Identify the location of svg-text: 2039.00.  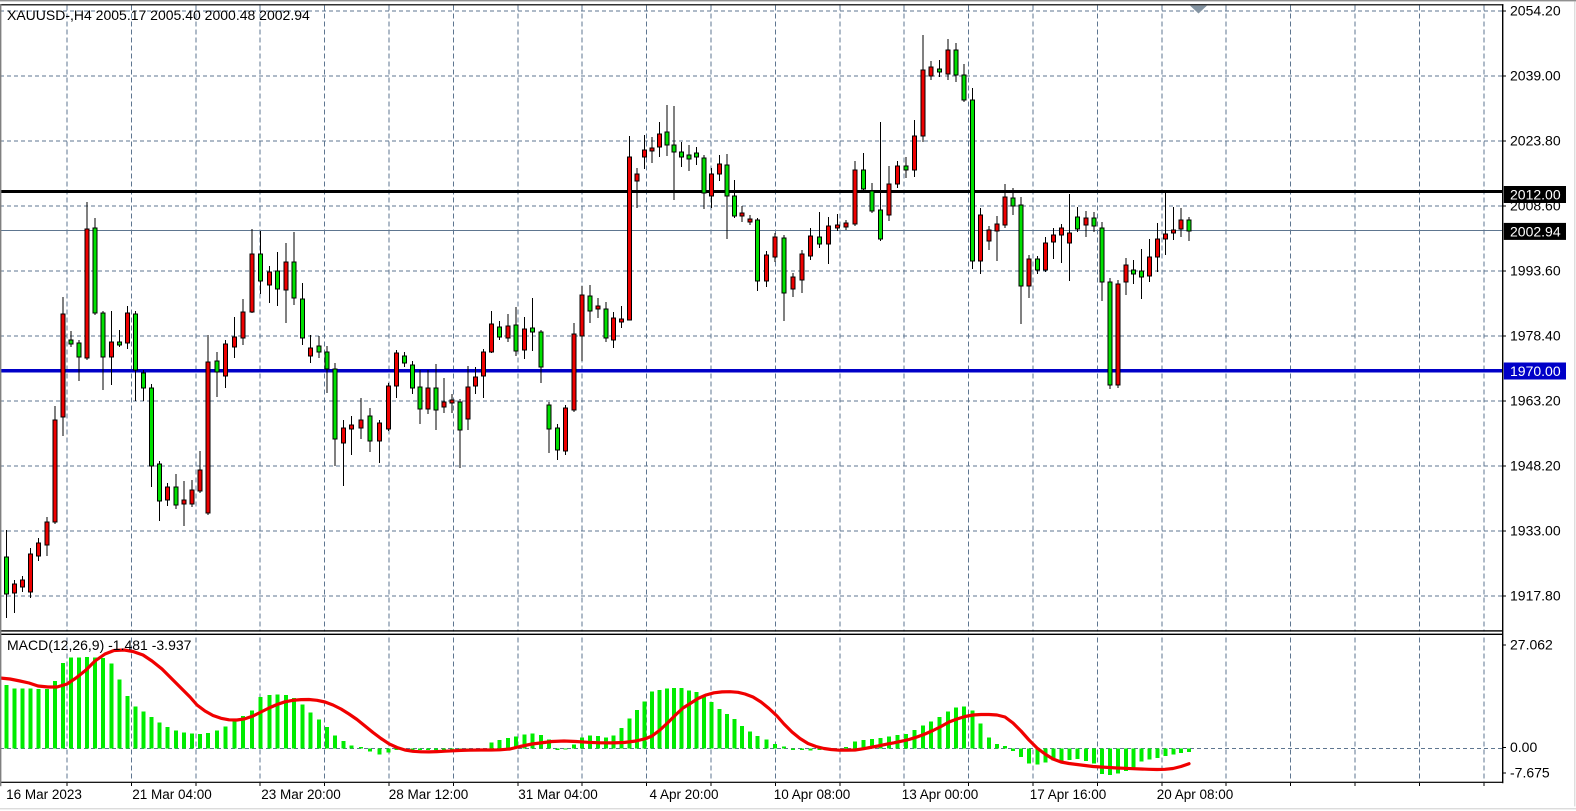
(1535, 76).